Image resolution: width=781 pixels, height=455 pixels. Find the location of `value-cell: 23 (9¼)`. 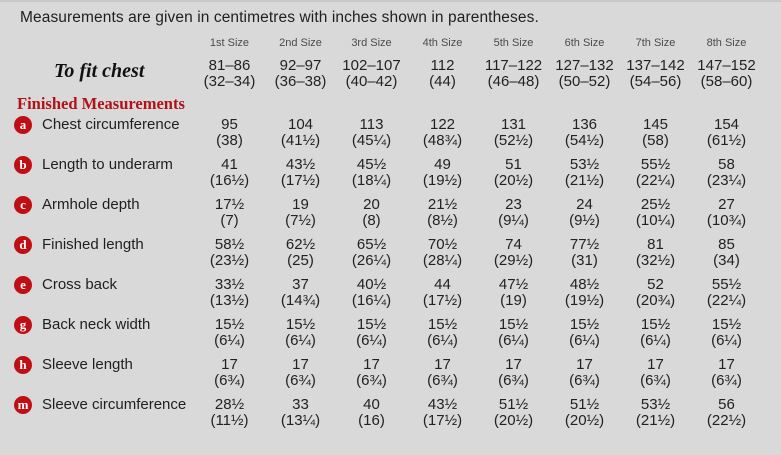

value-cell: 23 (9¼) is located at coordinates (513, 217).